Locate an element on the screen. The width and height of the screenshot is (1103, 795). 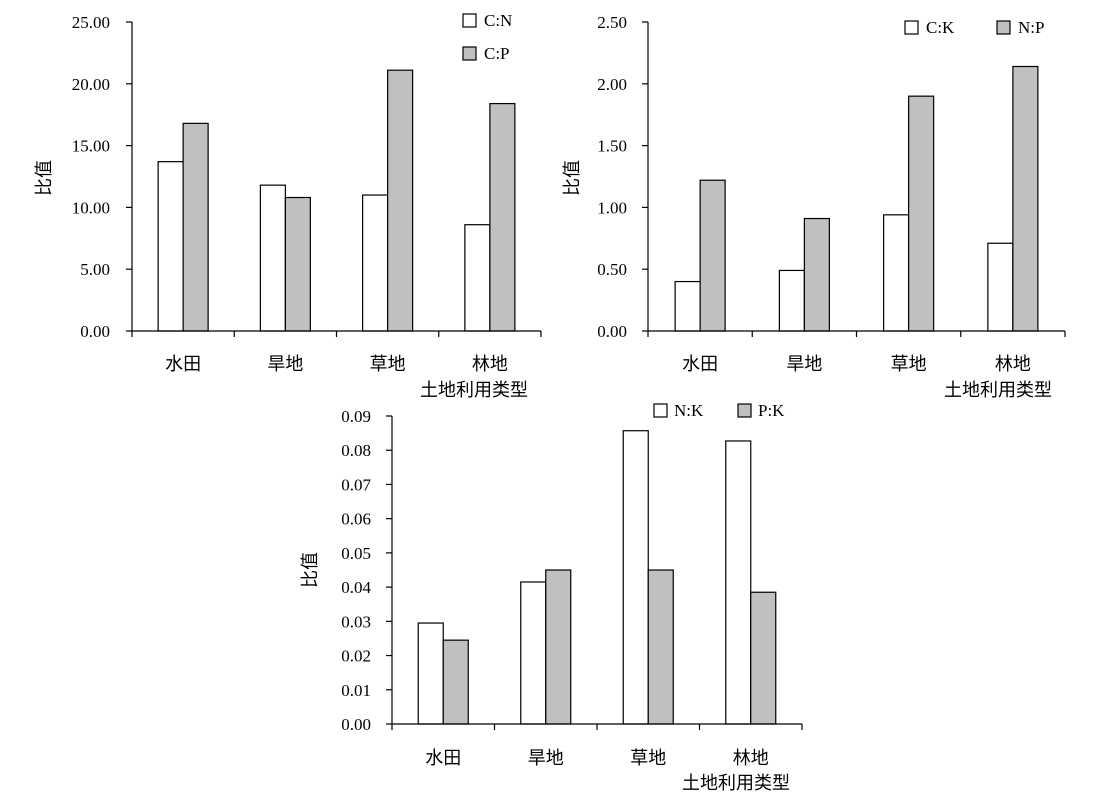
y-tick-label: 0.07 is located at coordinates (356, 484).